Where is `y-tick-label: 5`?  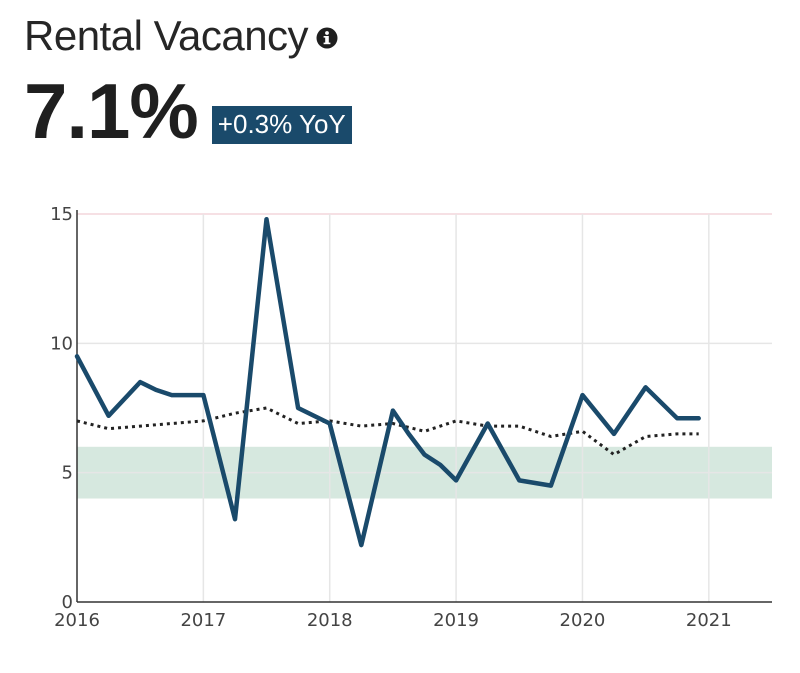 y-tick-label: 5 is located at coordinates (67, 473).